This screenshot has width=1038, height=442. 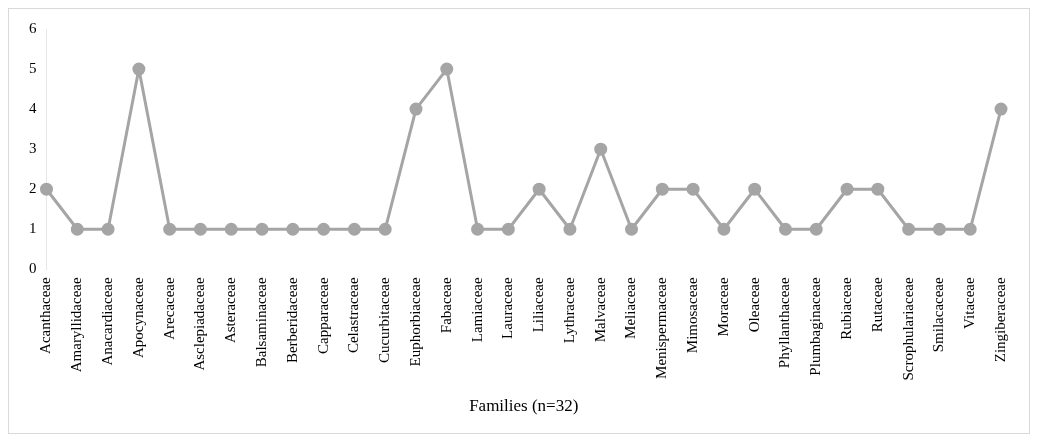 What do you see at coordinates (722, 306) in the screenshot?
I see `x-tick-label: Moraceae` at bounding box center [722, 306].